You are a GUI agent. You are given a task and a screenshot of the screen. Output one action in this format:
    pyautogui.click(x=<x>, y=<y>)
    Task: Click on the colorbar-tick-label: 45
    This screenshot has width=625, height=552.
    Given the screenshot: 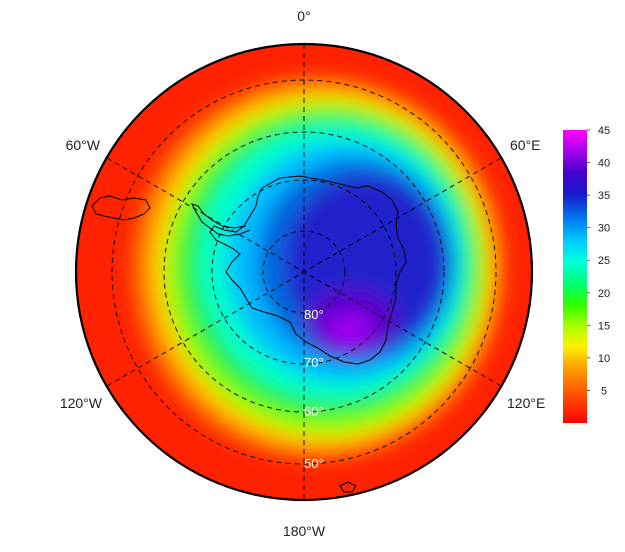 What is the action you would take?
    pyautogui.click(x=604, y=131)
    